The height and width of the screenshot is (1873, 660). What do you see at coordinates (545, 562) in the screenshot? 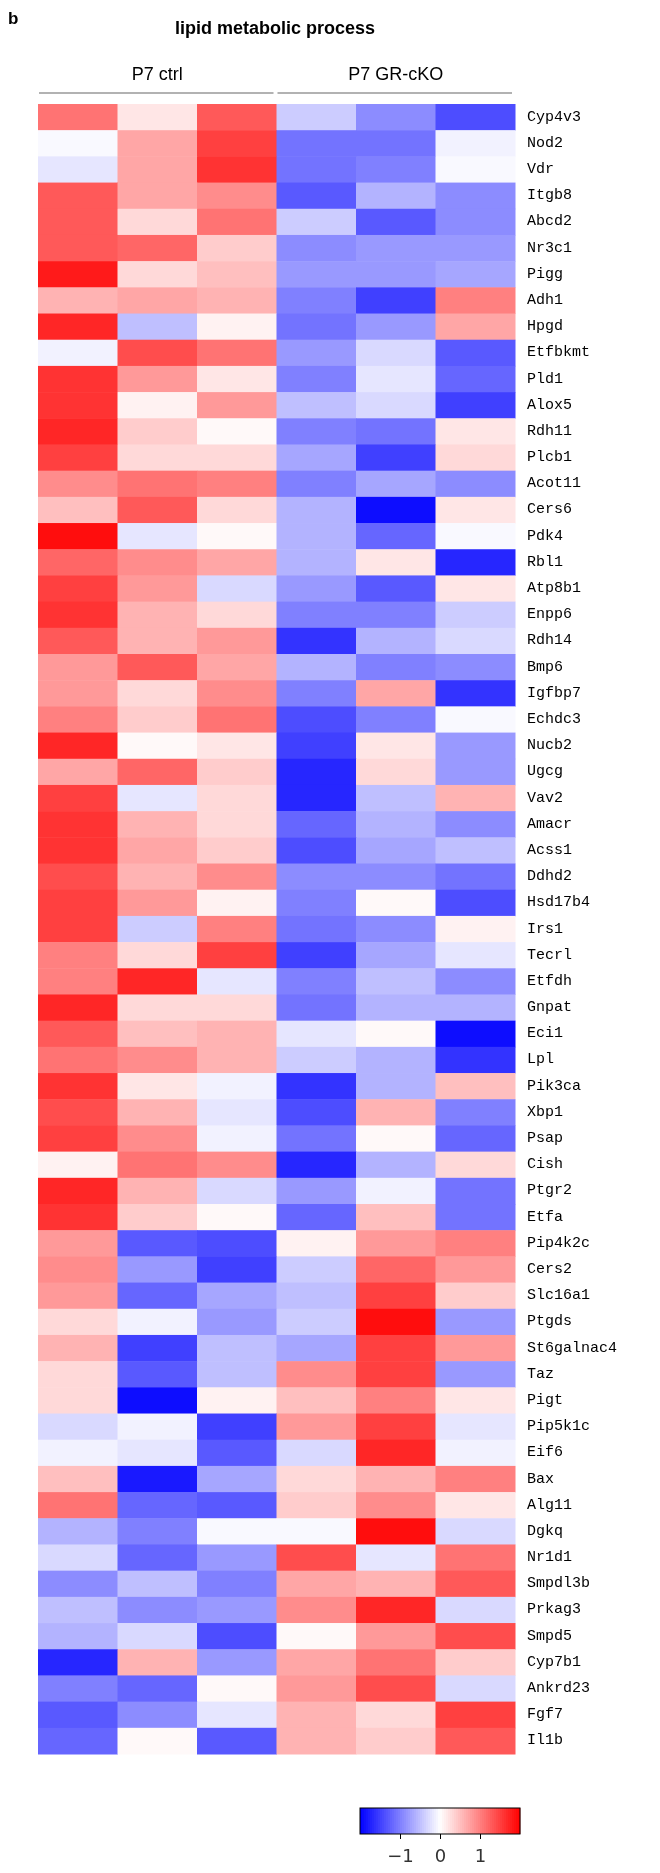
I see `y-tick-label: Rbl1` at bounding box center [545, 562].